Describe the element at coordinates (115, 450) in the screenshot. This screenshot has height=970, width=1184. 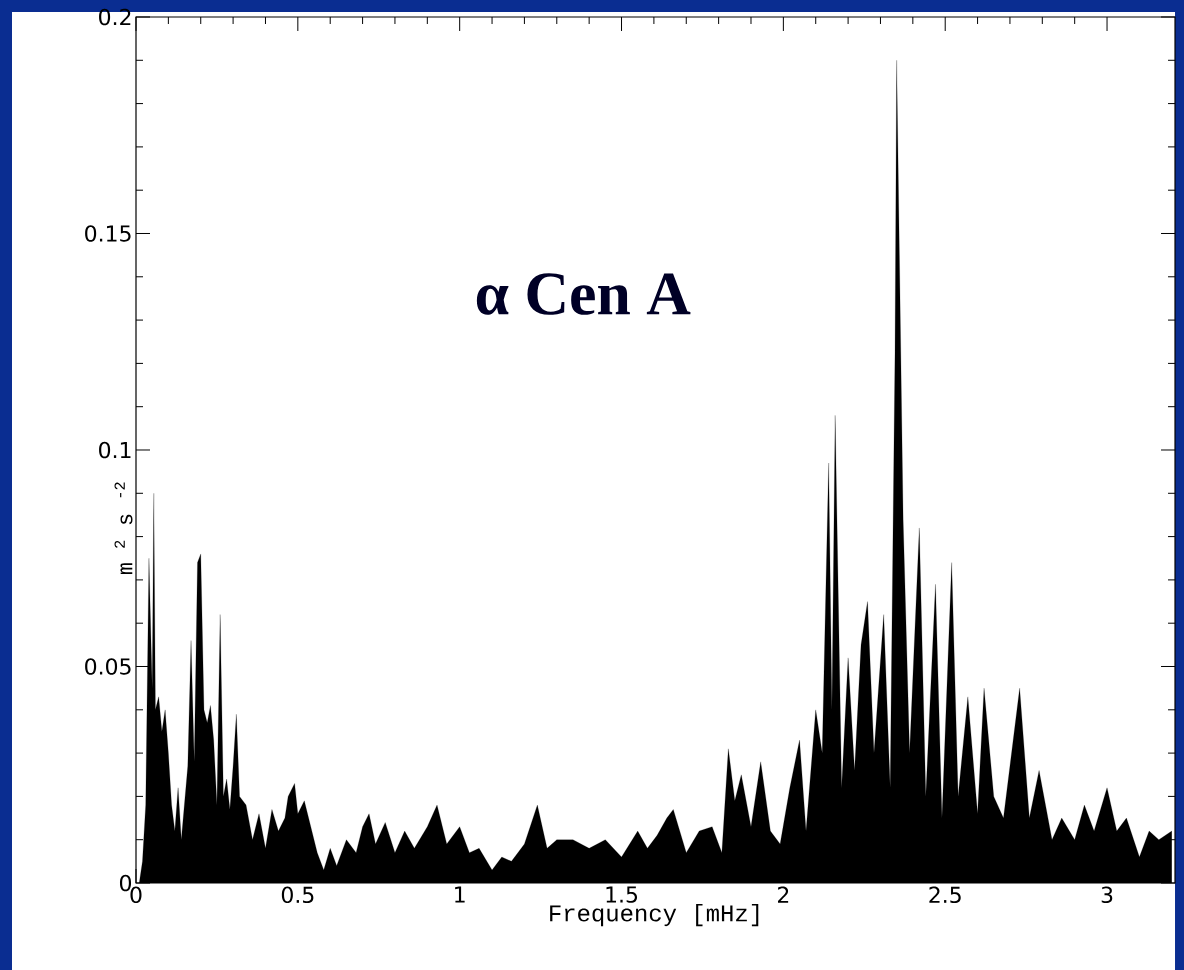
I see `y-tick-label: 0.1` at that location.